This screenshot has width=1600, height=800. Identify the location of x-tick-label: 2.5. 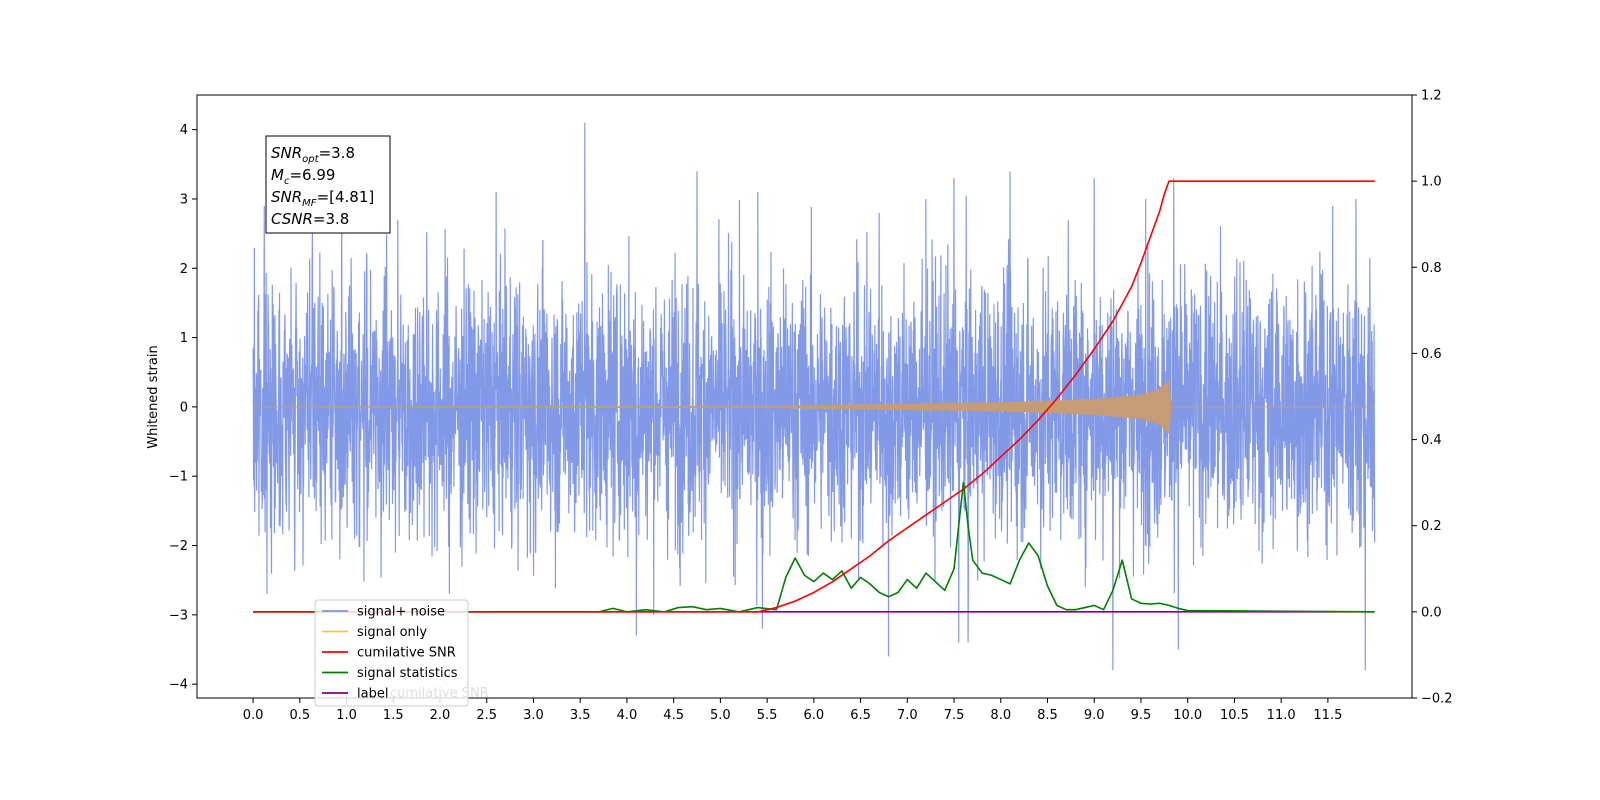
(486, 715).